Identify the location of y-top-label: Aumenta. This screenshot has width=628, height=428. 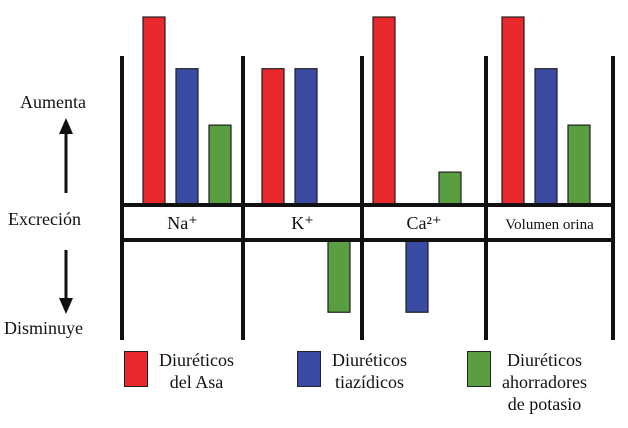
(53, 102).